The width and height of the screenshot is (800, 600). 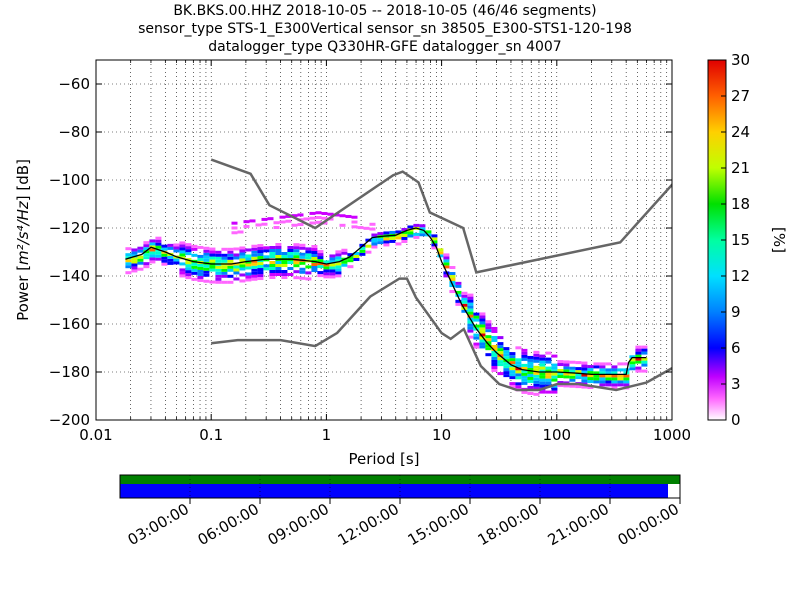 I want to click on time-tick-label: 12:00:00, so click(x=368, y=524).